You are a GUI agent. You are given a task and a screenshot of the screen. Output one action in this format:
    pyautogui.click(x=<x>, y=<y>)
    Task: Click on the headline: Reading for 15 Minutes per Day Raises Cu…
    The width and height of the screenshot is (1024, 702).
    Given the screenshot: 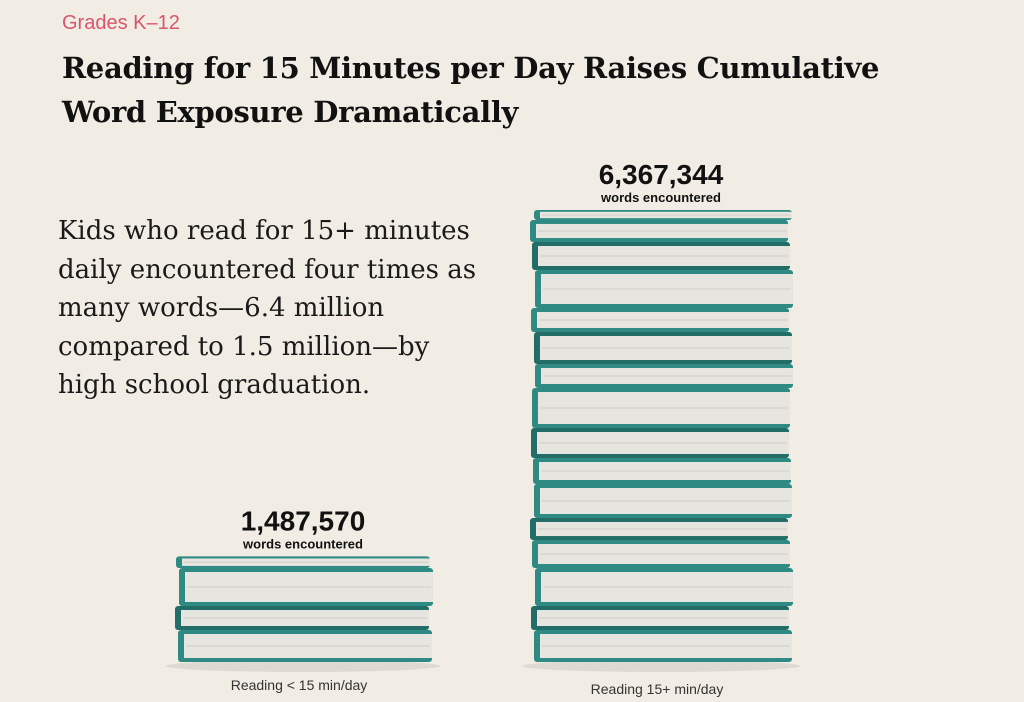 What is the action you would take?
    pyautogui.click(x=471, y=90)
    